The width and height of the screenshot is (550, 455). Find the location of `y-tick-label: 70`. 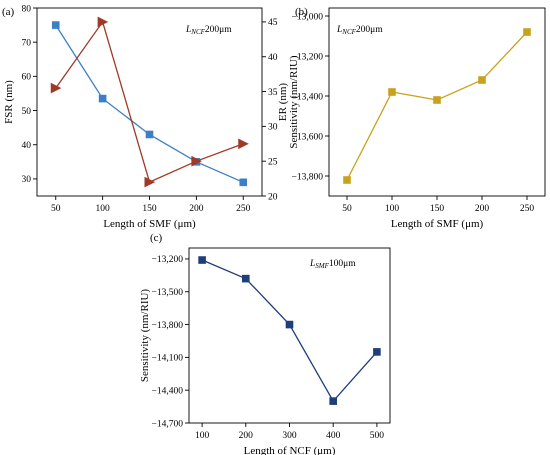

y-tick-label: 70 is located at coordinates (27, 43).